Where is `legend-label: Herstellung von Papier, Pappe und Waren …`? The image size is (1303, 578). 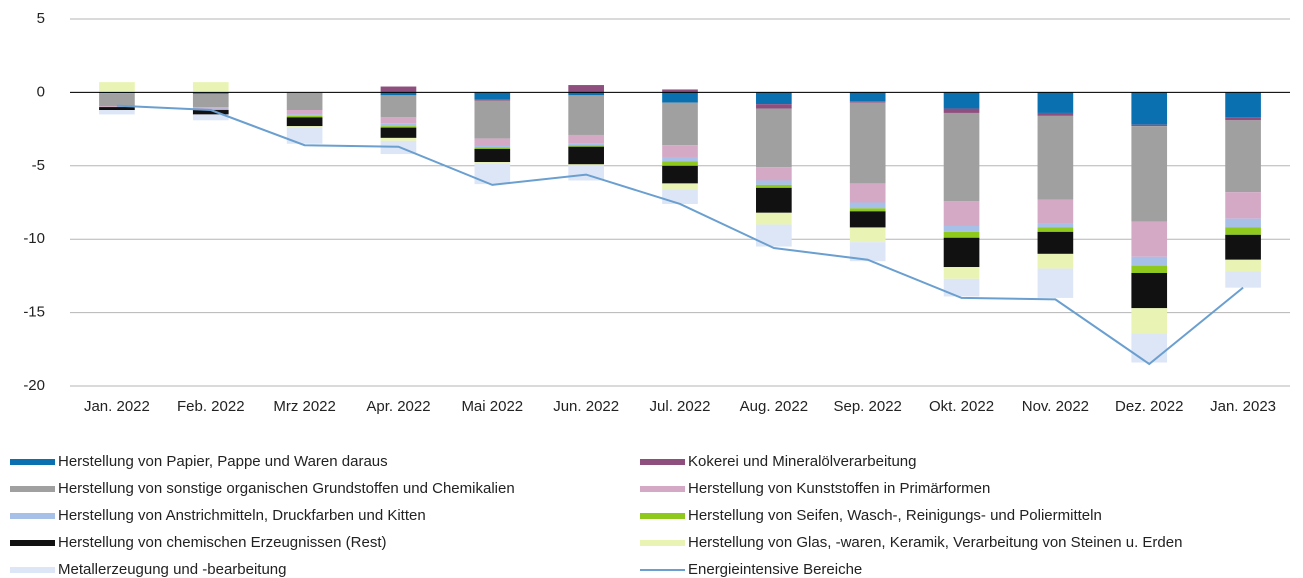
legend-label: Herstellung von Papier, Pappe und Waren … is located at coordinates (223, 461).